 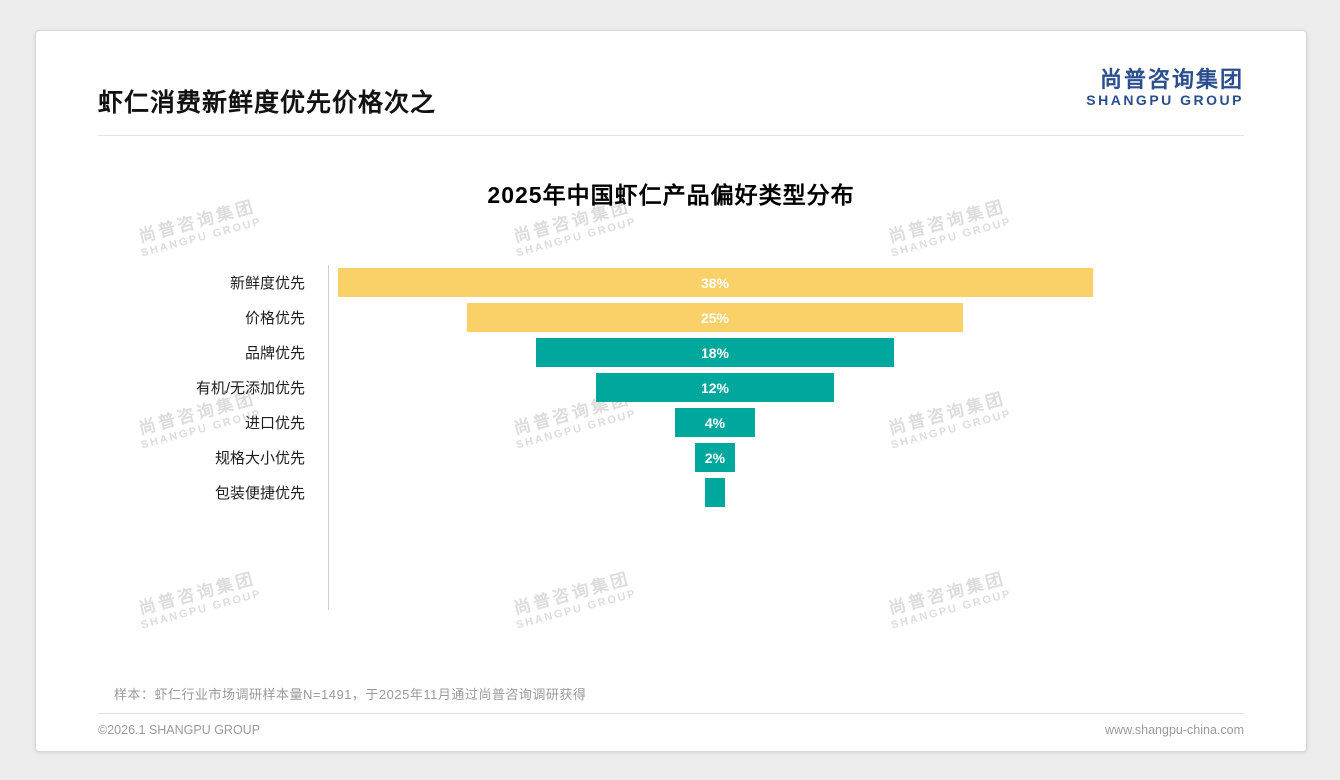 I want to click on bar-track: 4%, so click(x=715, y=422).